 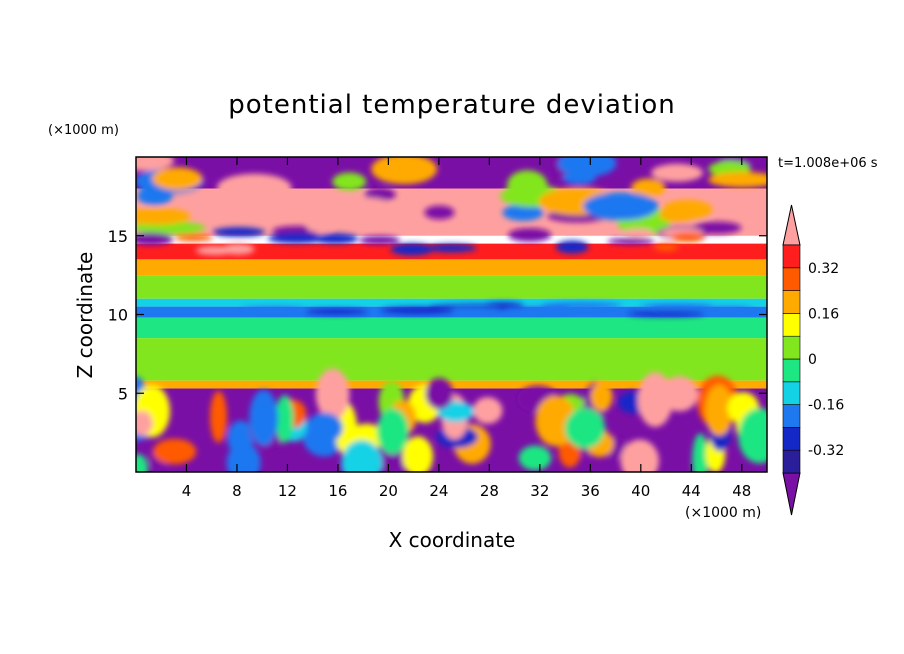 I want to click on x-tick-label: 4, so click(x=187, y=491).